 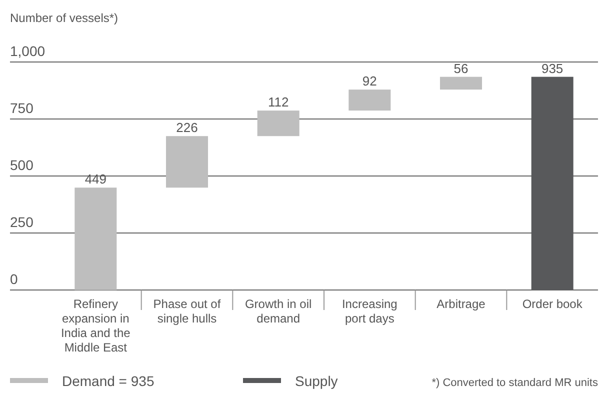 What do you see at coordinates (278, 311) in the screenshot?
I see `x-tick-label: Growth in oil demand` at bounding box center [278, 311].